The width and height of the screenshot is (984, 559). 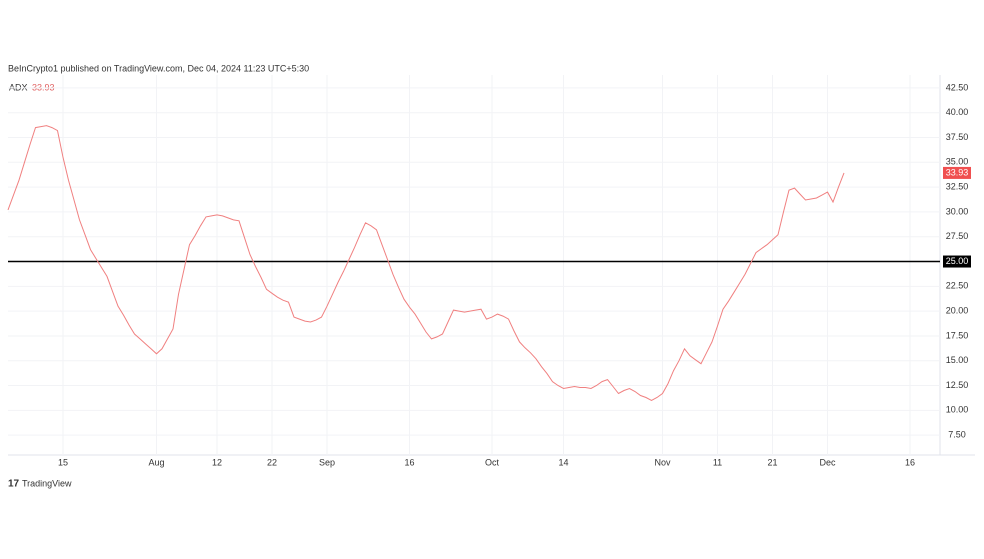 I want to click on y-tick-label: 35.00, so click(x=957, y=162).